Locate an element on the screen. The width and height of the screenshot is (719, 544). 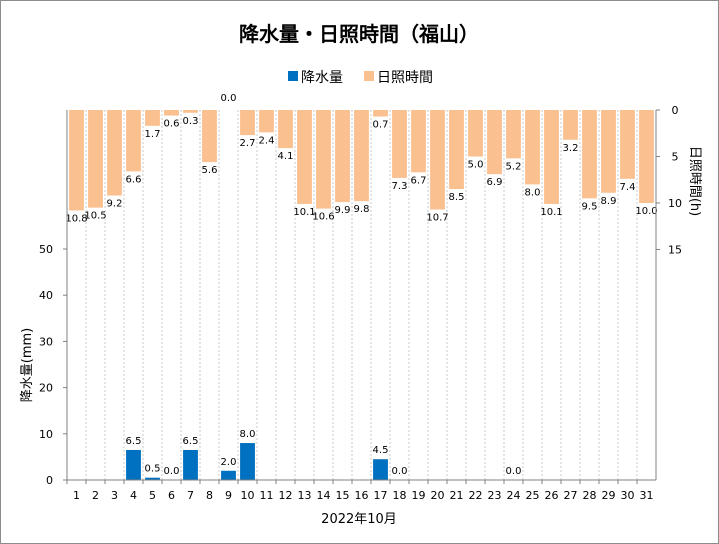
precipitation-value-label: 8.0 is located at coordinates (248, 434).